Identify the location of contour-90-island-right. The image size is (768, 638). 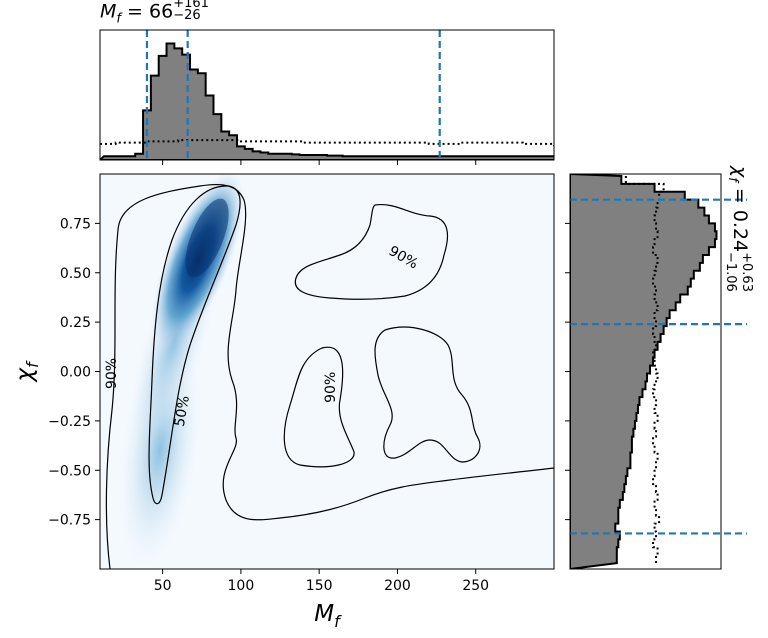
(427, 394).